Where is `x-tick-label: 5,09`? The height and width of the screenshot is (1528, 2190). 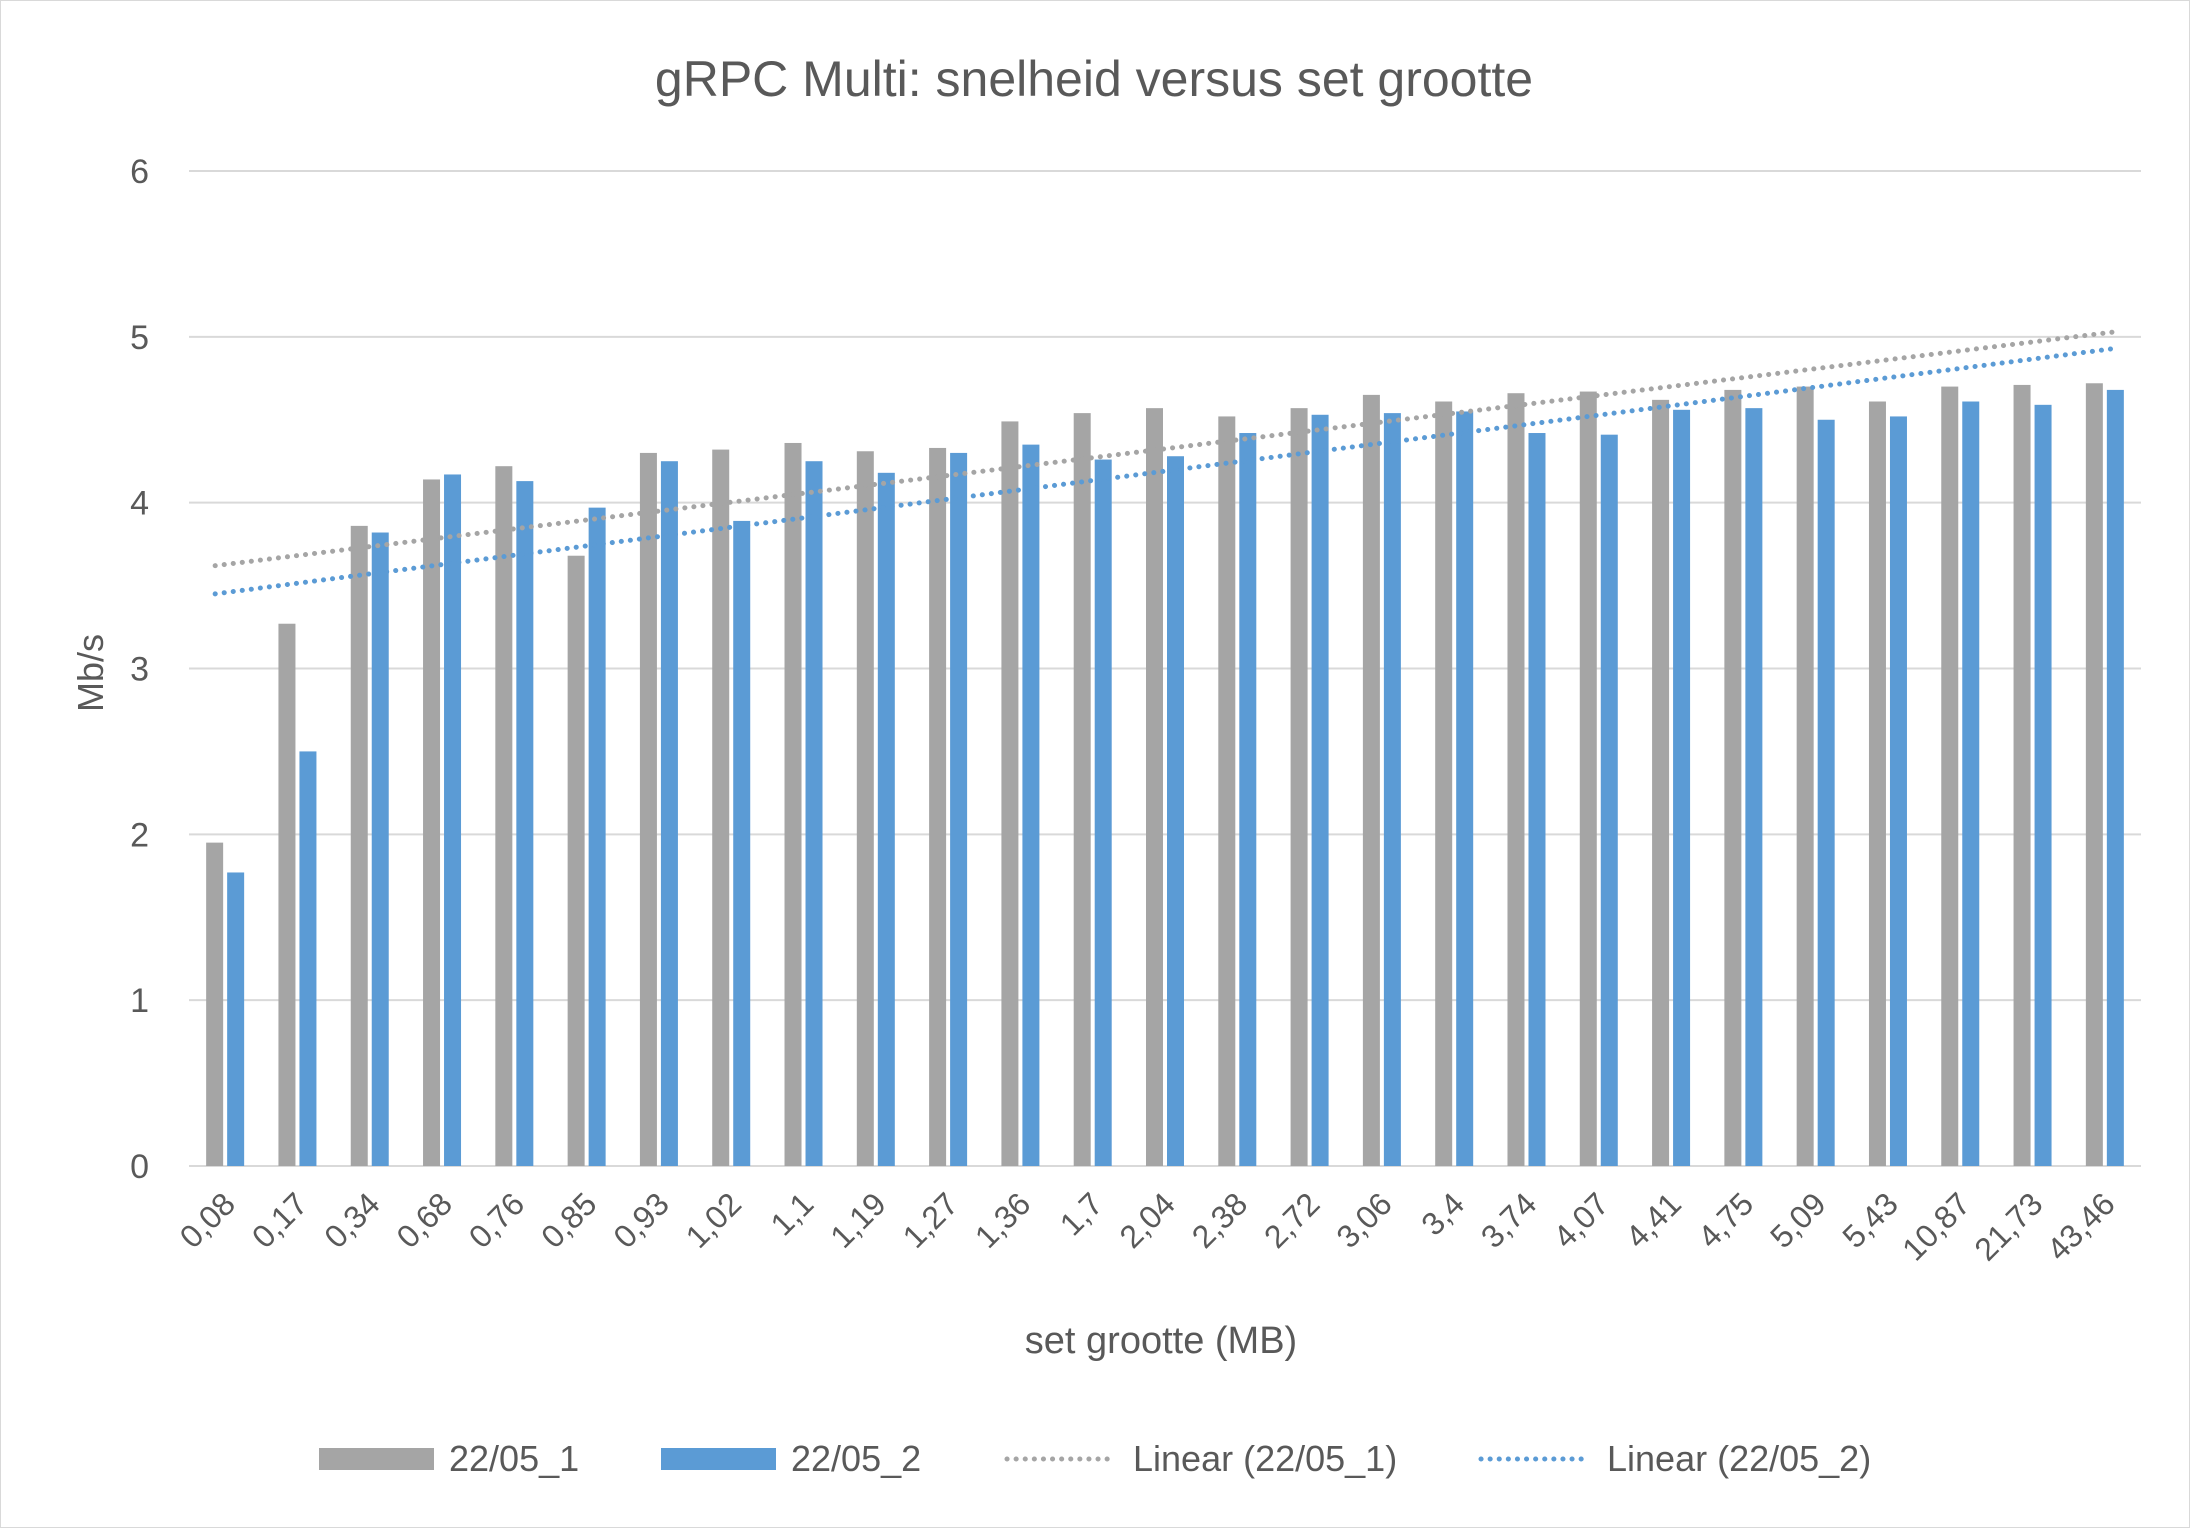
x-tick-label: 5,09 is located at coordinates (1797, 1219).